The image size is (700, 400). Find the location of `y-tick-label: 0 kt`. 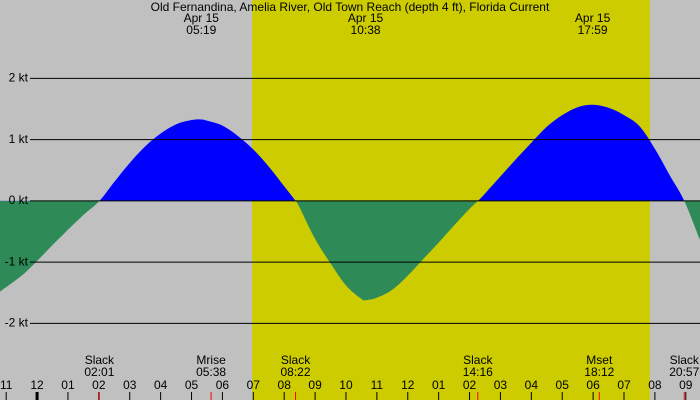

y-tick-label: 0 kt is located at coordinates (19, 200).